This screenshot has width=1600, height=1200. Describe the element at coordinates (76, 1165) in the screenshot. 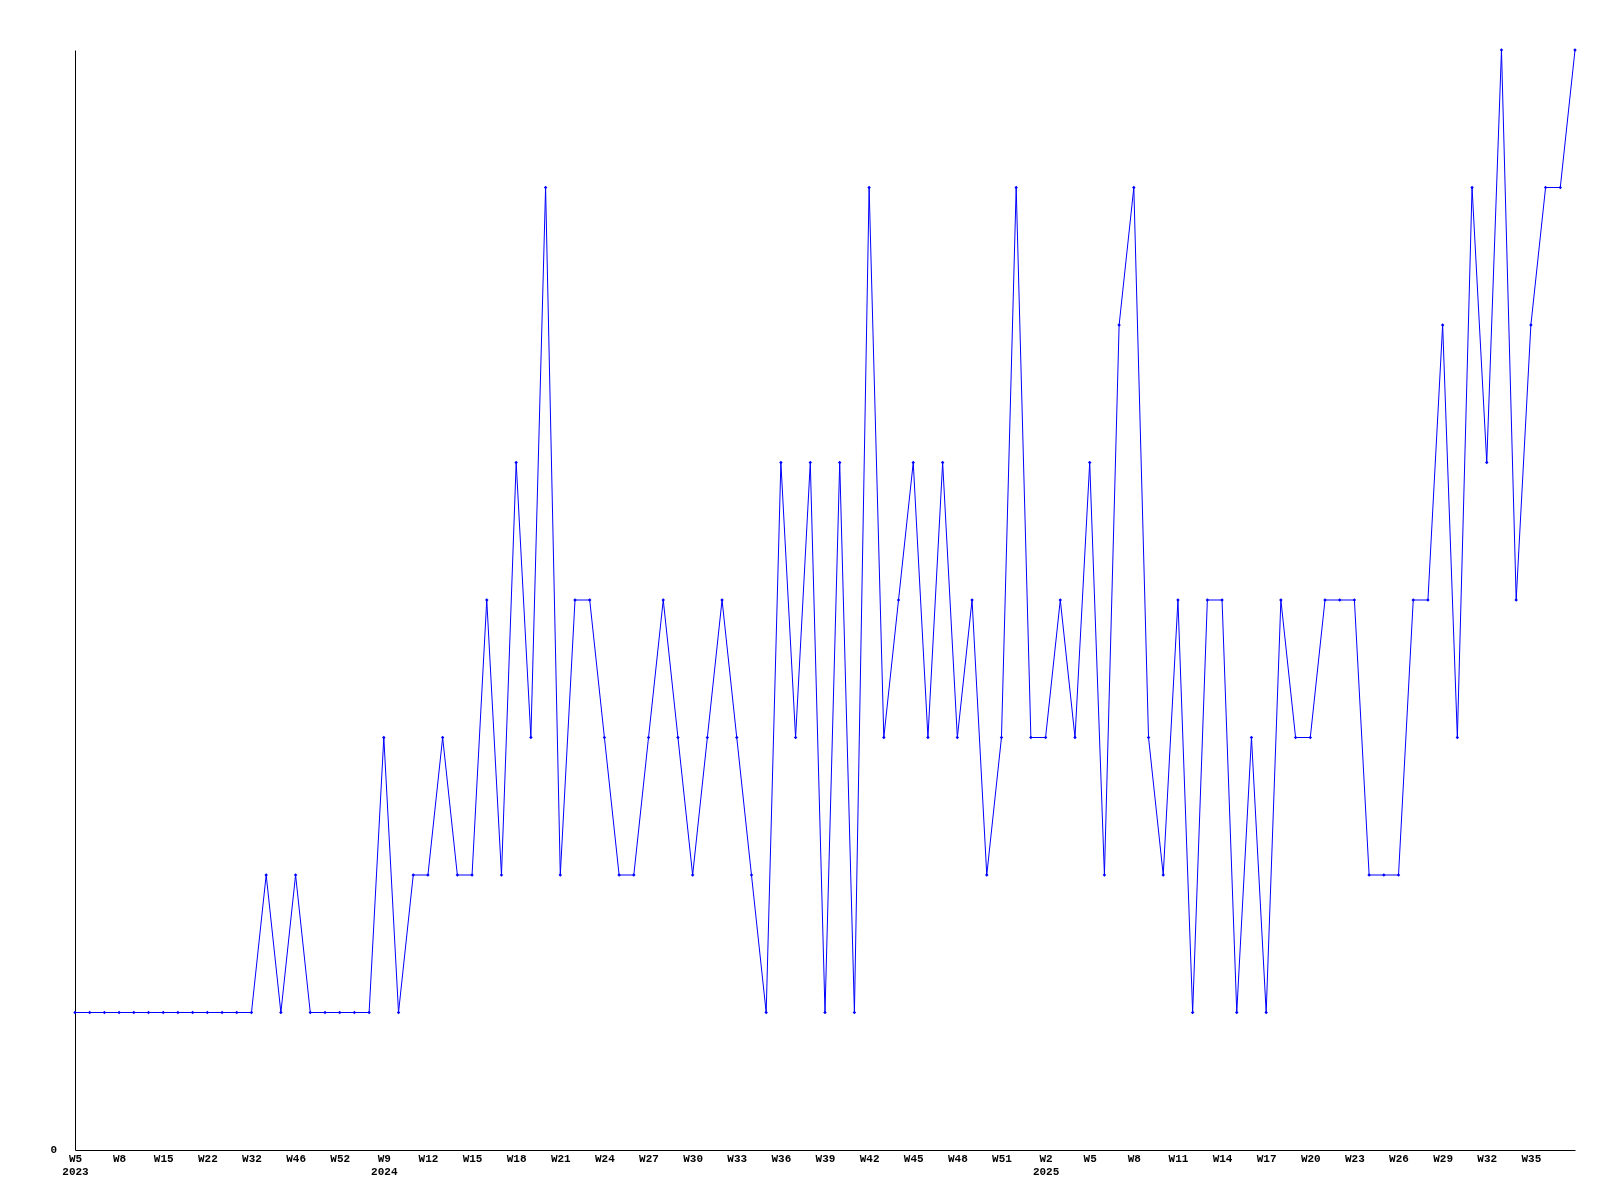

I see `x-tick-label: W5 2023` at that location.